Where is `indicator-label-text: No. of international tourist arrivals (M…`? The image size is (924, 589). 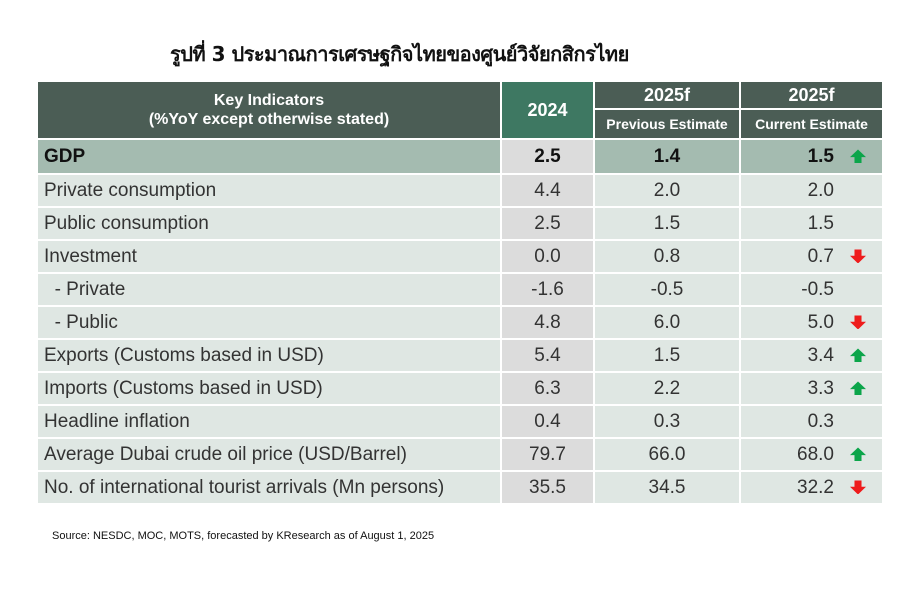
indicator-label-text: No. of international tourist arrivals (M… is located at coordinates (244, 487).